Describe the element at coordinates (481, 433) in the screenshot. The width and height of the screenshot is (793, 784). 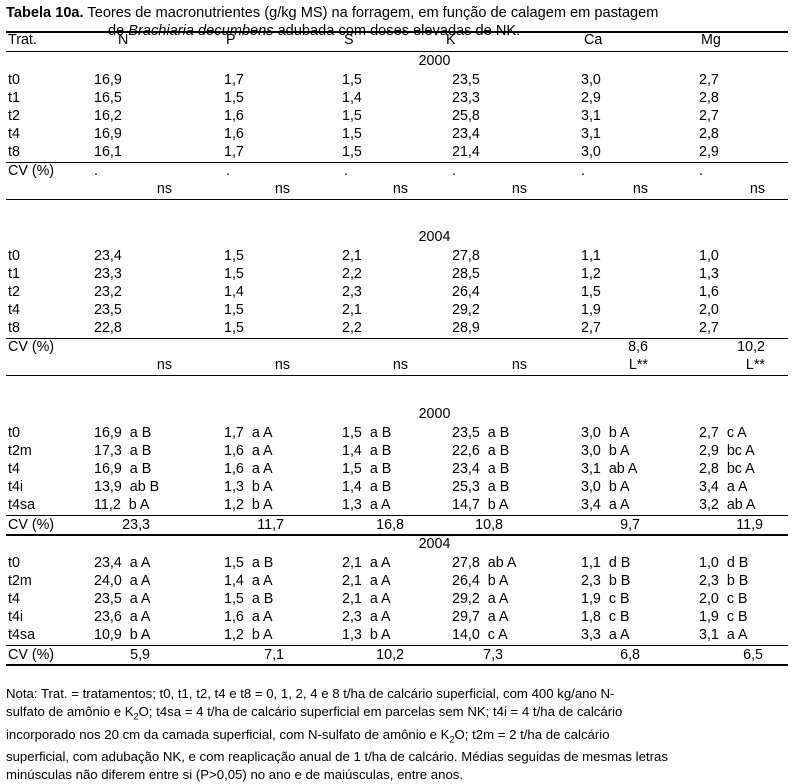
I see `table-cell: 23,5 a B` at that location.